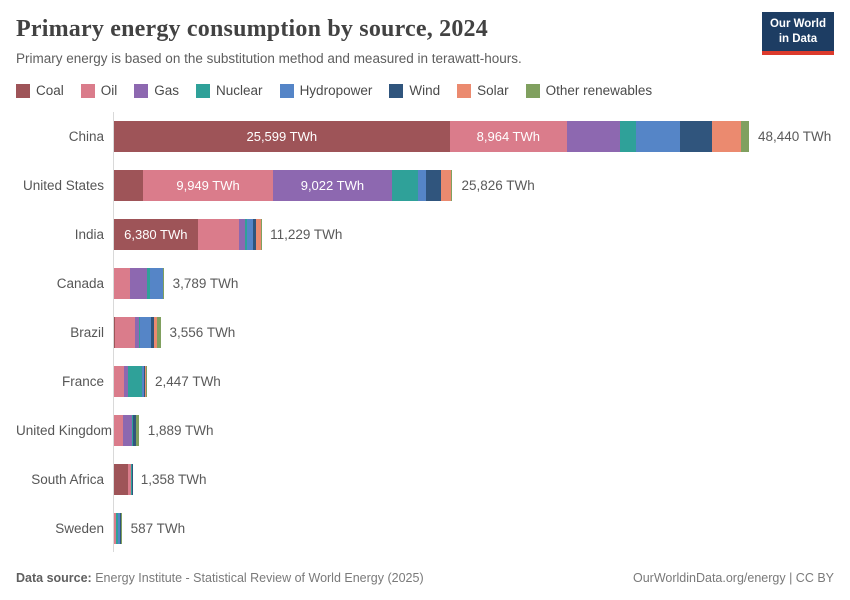 This screenshot has height=600, width=850. What do you see at coordinates (797, 33) in the screenshot?
I see `owid-logo: Our World in Data` at bounding box center [797, 33].